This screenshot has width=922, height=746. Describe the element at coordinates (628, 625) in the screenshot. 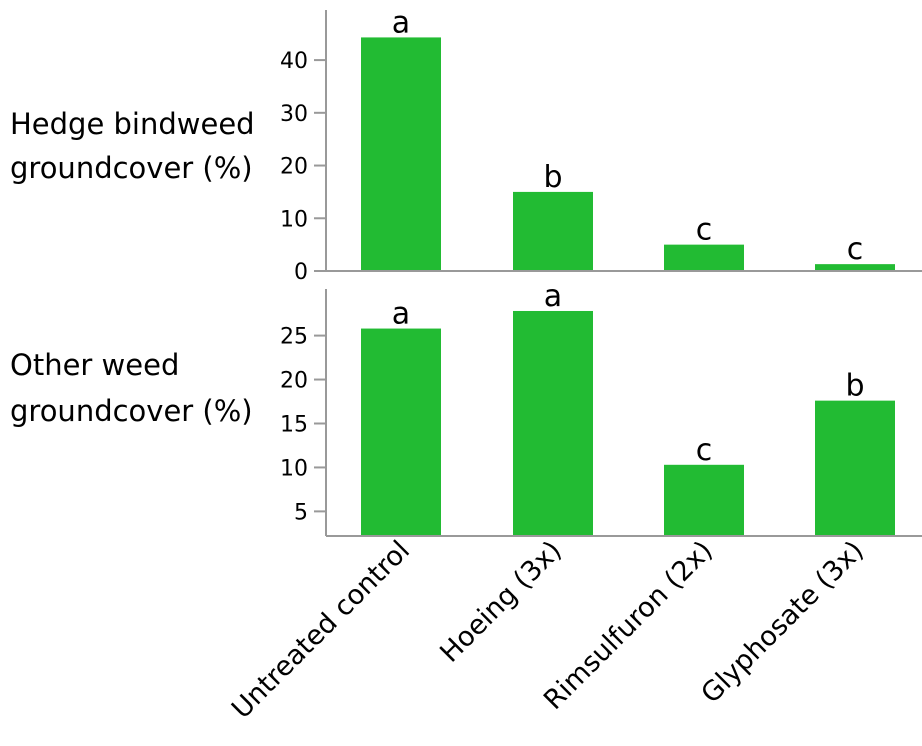

I see `x-category-label: Rimsulfuron (2x)` at that location.